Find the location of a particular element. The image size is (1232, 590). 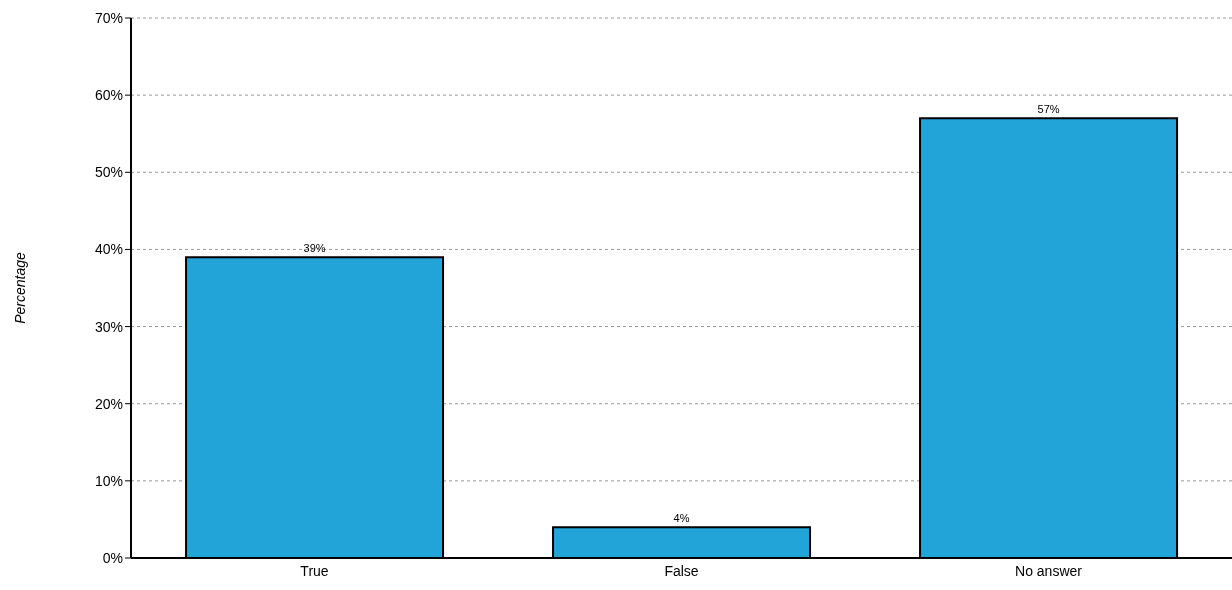

y-tick-label: 50% is located at coordinates (108, 172).